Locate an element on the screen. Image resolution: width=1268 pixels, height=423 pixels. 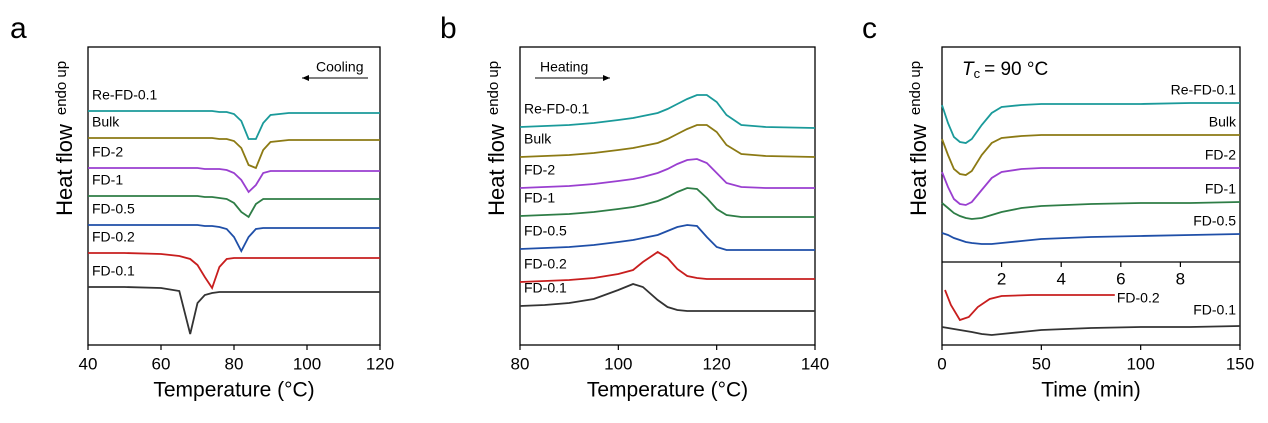
x-tick-label: 50 is located at coordinates (1041, 363).